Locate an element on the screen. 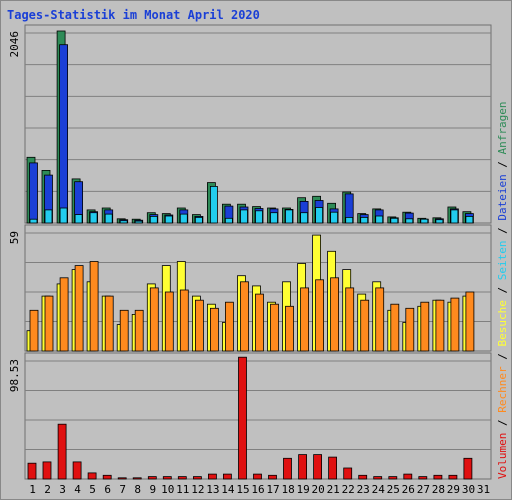  x-tick-label: 29 is located at coordinates (453, 489).